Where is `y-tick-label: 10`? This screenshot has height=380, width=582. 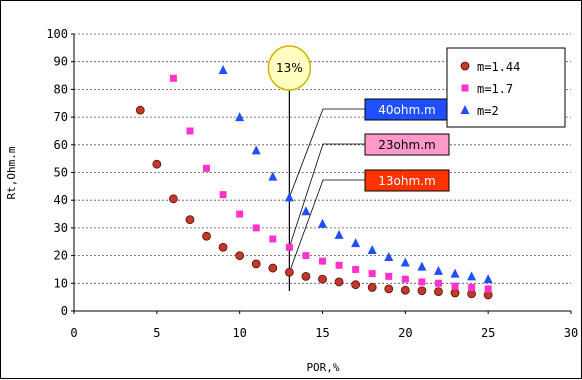 y-tick-label: 10 is located at coordinates (61, 283).